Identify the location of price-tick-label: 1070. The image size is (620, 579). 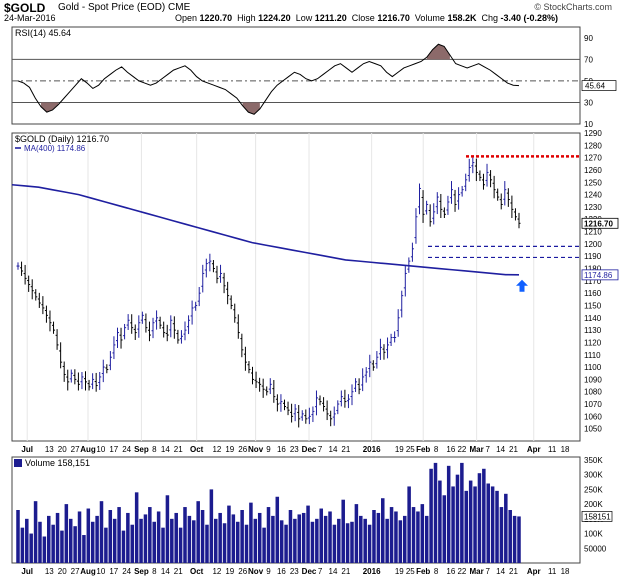
(593, 404).